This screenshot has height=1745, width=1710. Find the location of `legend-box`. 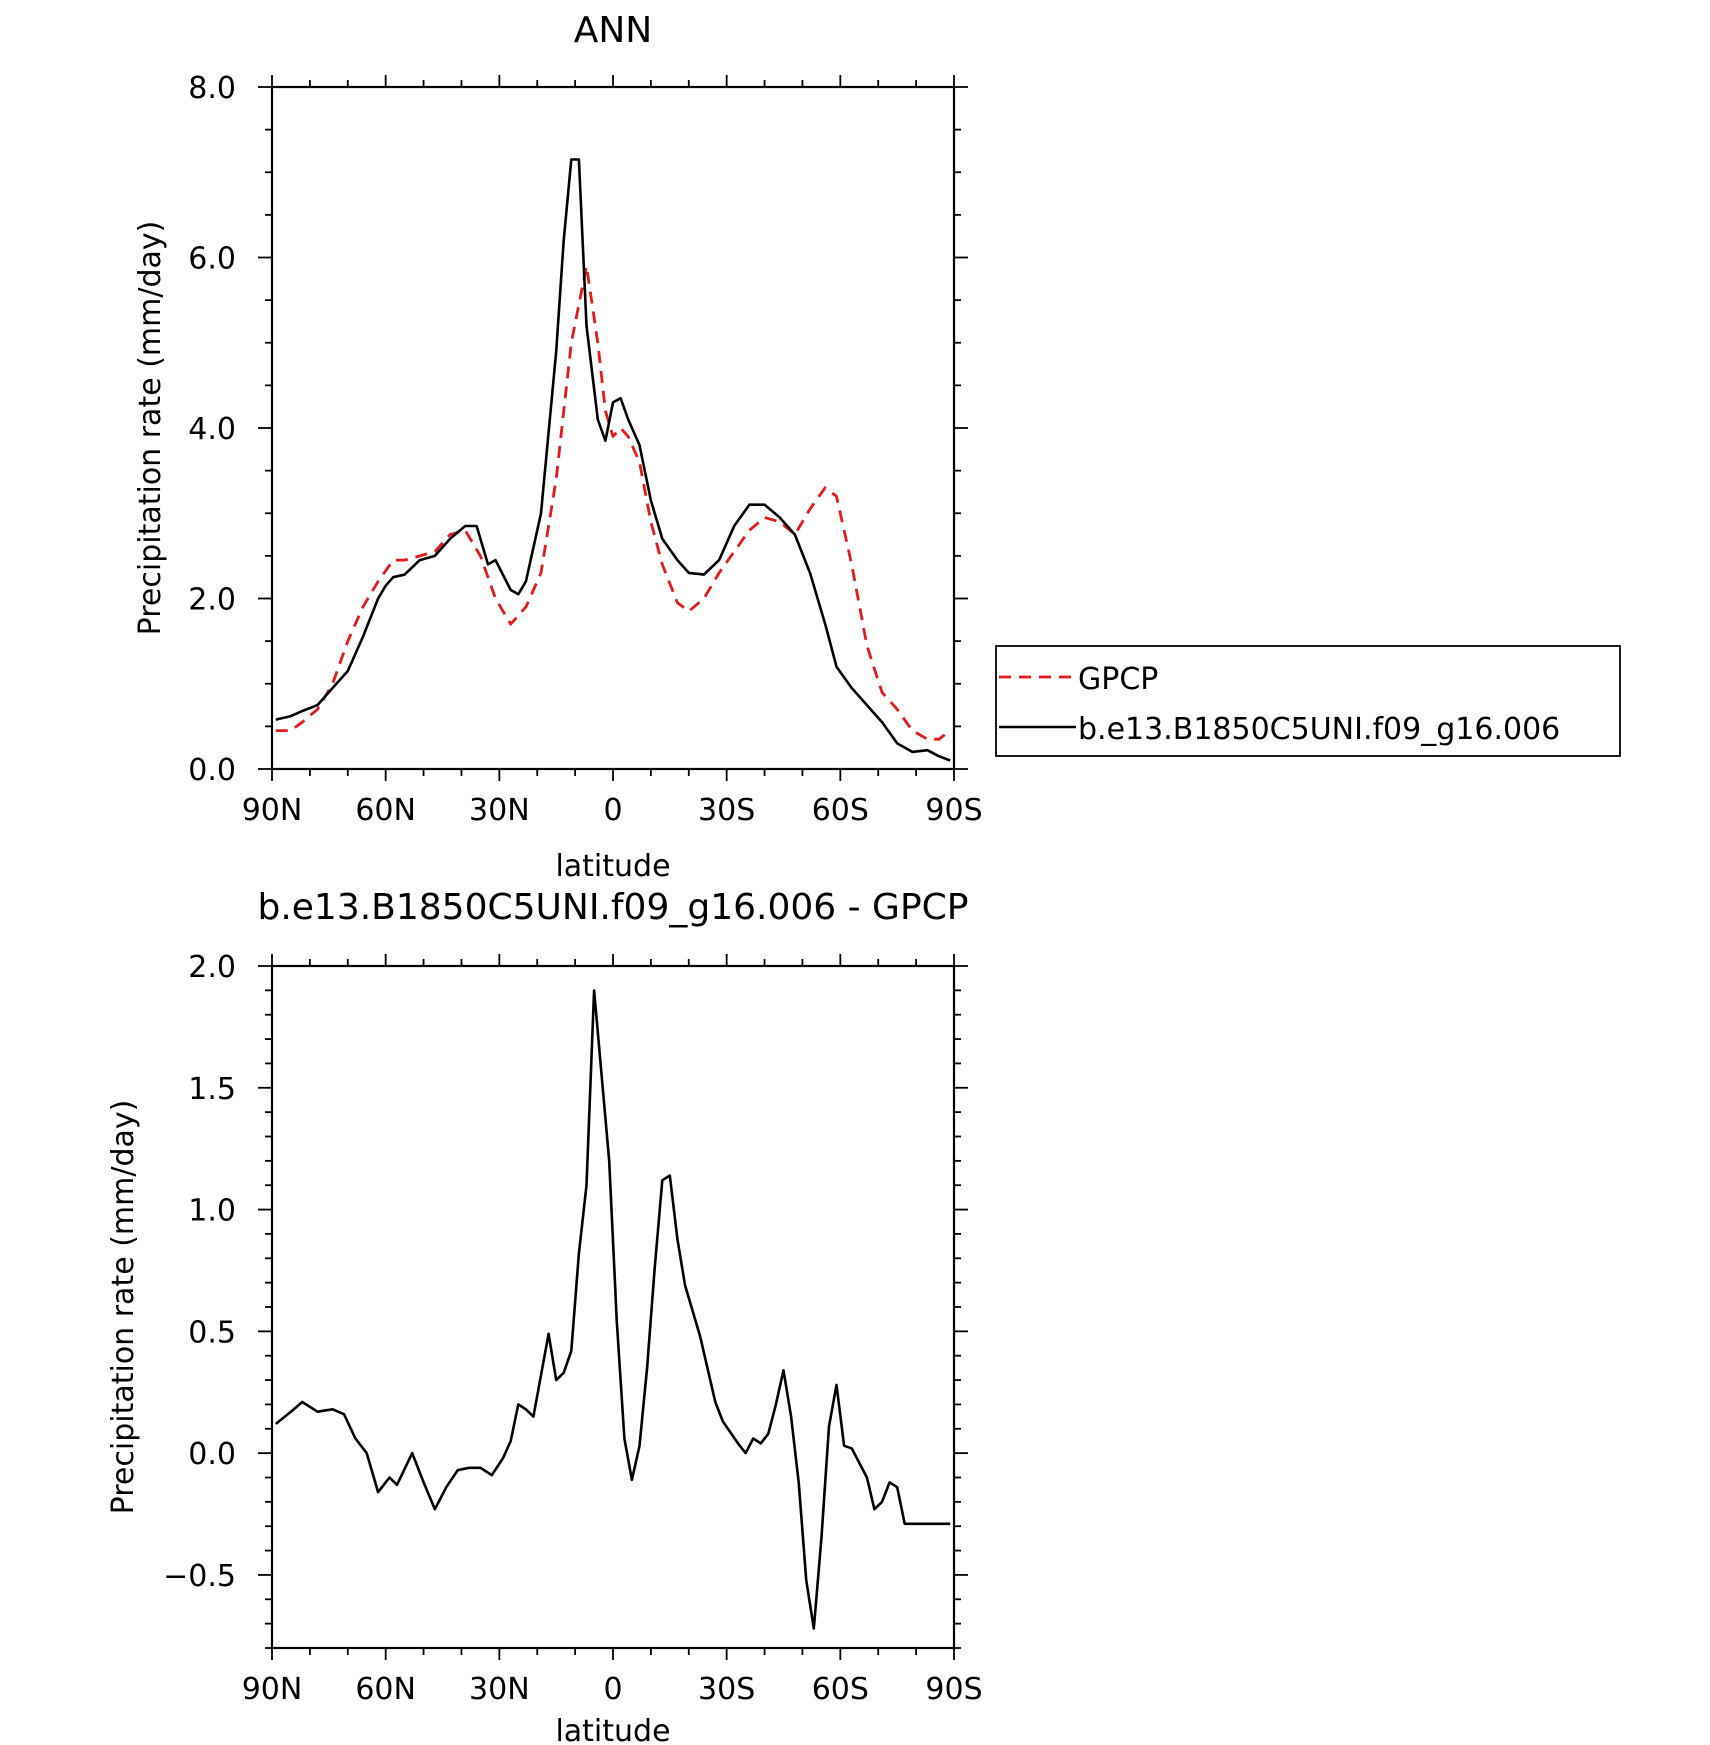

legend-box is located at coordinates (1308, 701).